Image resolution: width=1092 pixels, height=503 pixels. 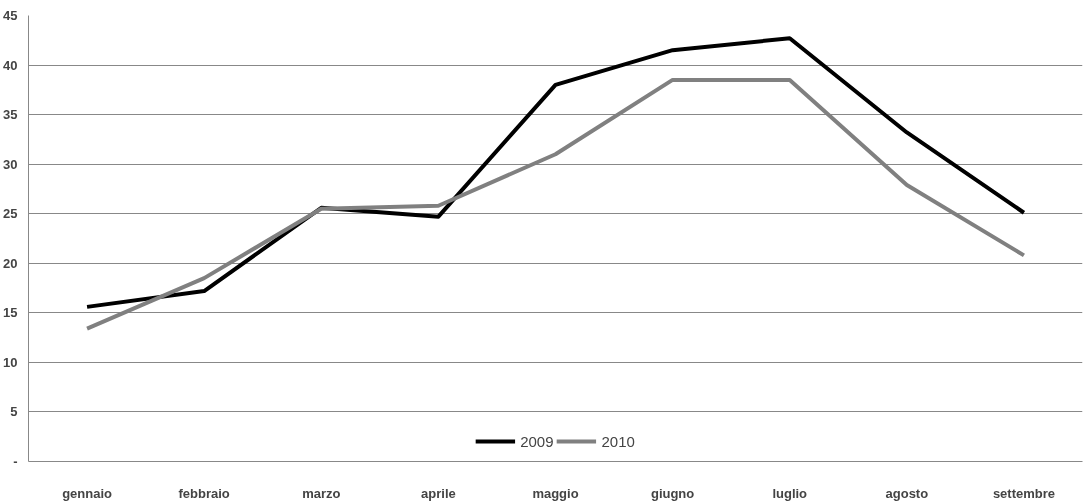 What do you see at coordinates (10, 214) in the screenshot?
I see `y-tick-label: 25` at bounding box center [10, 214].